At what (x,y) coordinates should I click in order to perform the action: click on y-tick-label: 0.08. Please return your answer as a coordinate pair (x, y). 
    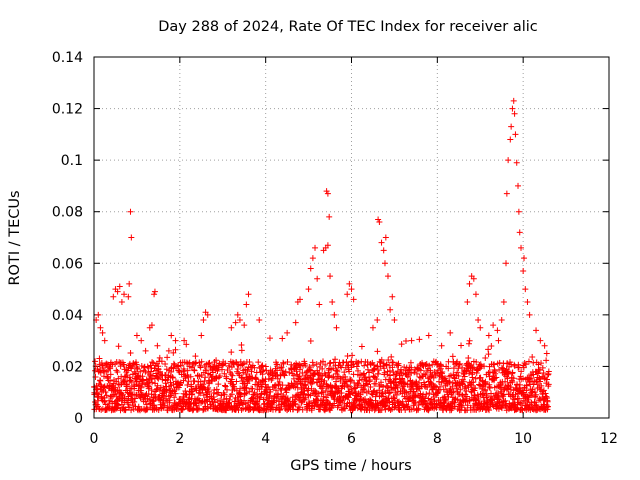
    Looking at the image, I should click on (67, 213).